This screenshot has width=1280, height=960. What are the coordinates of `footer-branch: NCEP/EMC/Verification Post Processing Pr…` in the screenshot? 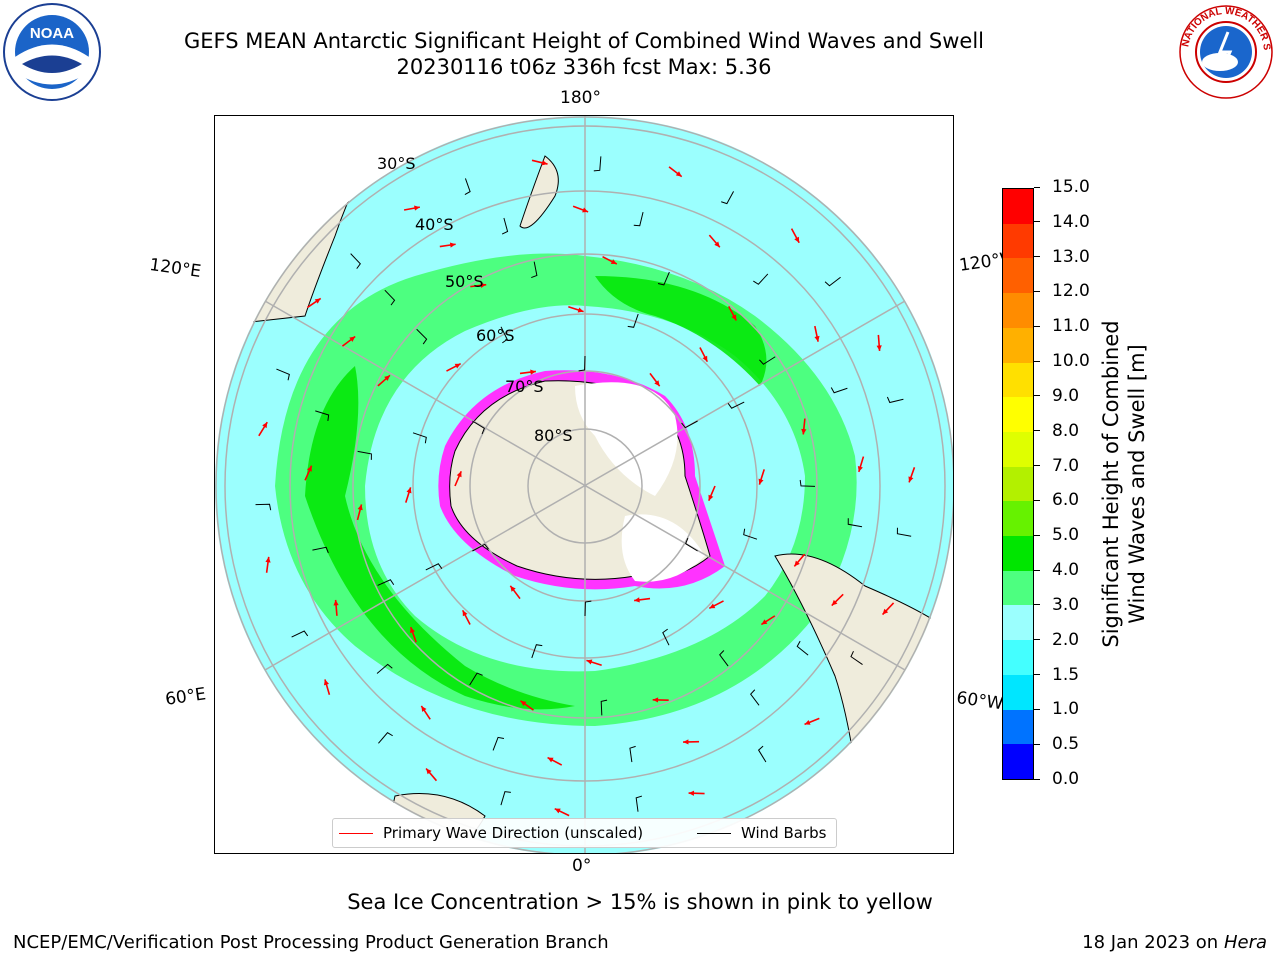 It's located at (311, 942).